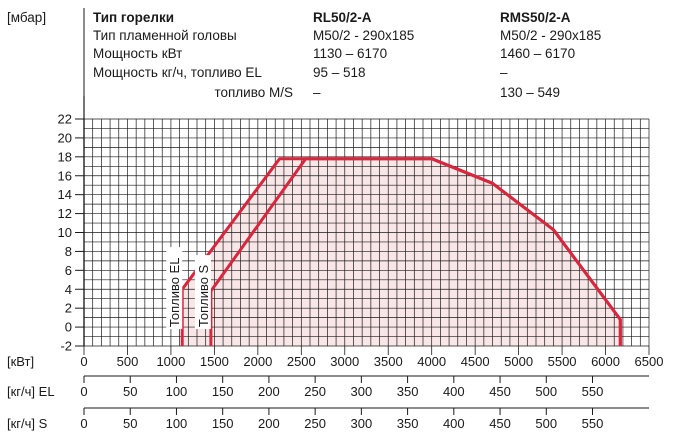 Image resolution: width=683 pixels, height=441 pixels. Describe the element at coordinates (475, 361) in the screenshot. I see `x-tick-label: 4500` at that location.